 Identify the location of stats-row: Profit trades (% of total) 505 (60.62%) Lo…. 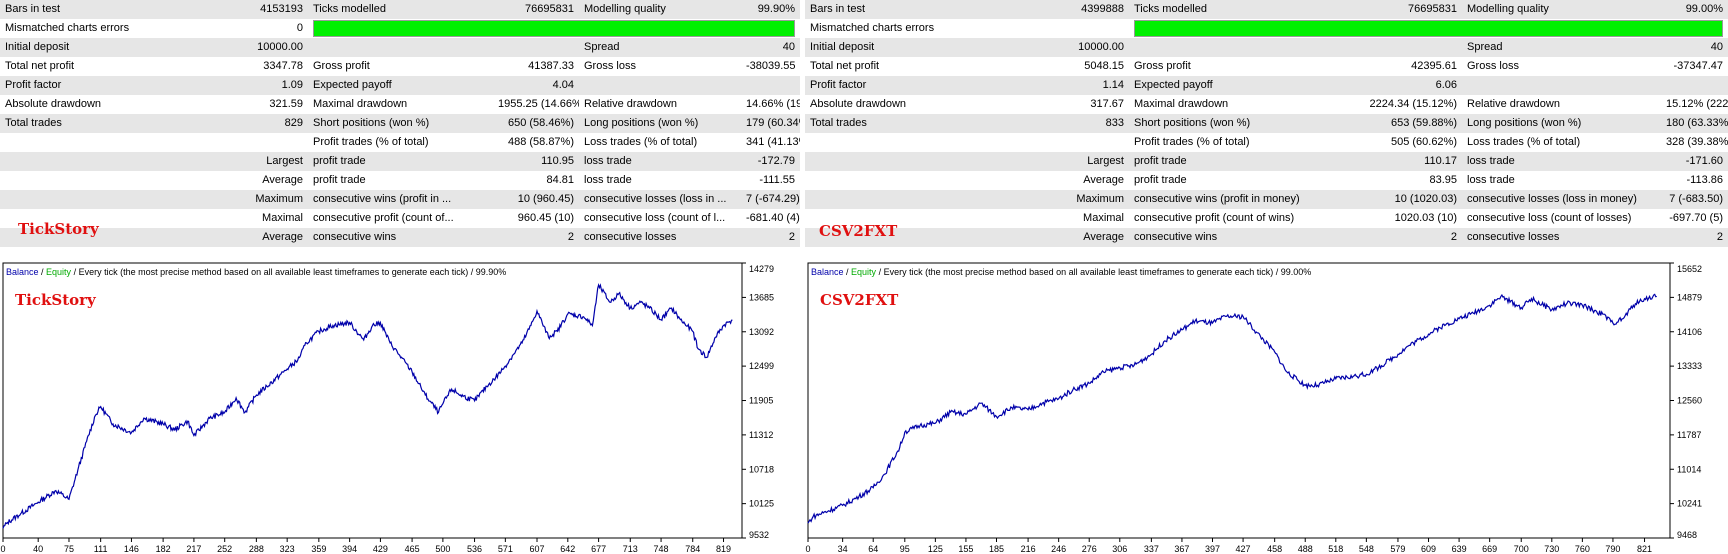
(1266, 142).